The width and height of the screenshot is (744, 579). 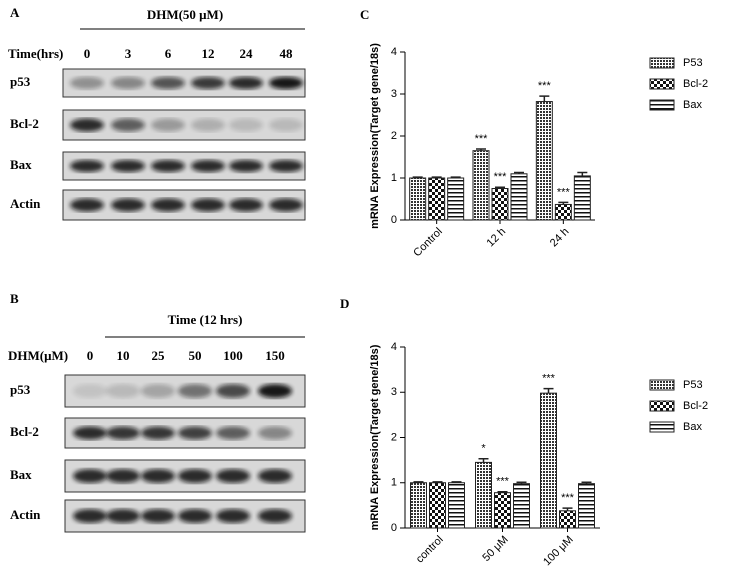 I want to click on lane-axis-label: Time(hrs), so click(x=35, y=53).